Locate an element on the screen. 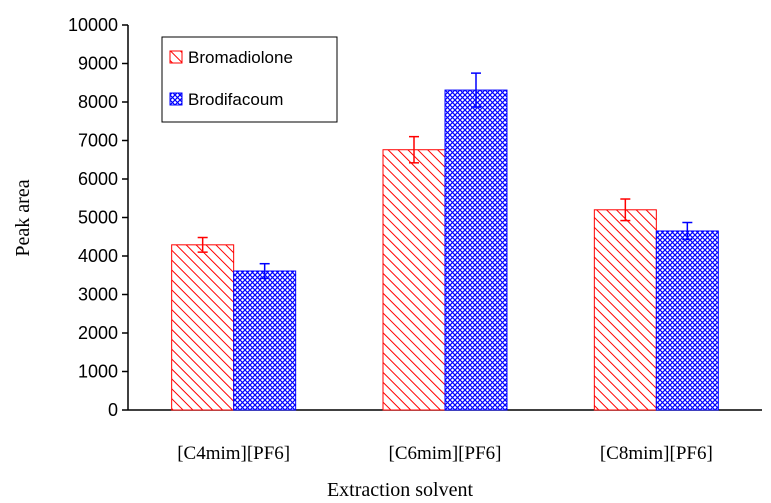  x-axis-title: Extraction solvent is located at coordinates (400, 490).